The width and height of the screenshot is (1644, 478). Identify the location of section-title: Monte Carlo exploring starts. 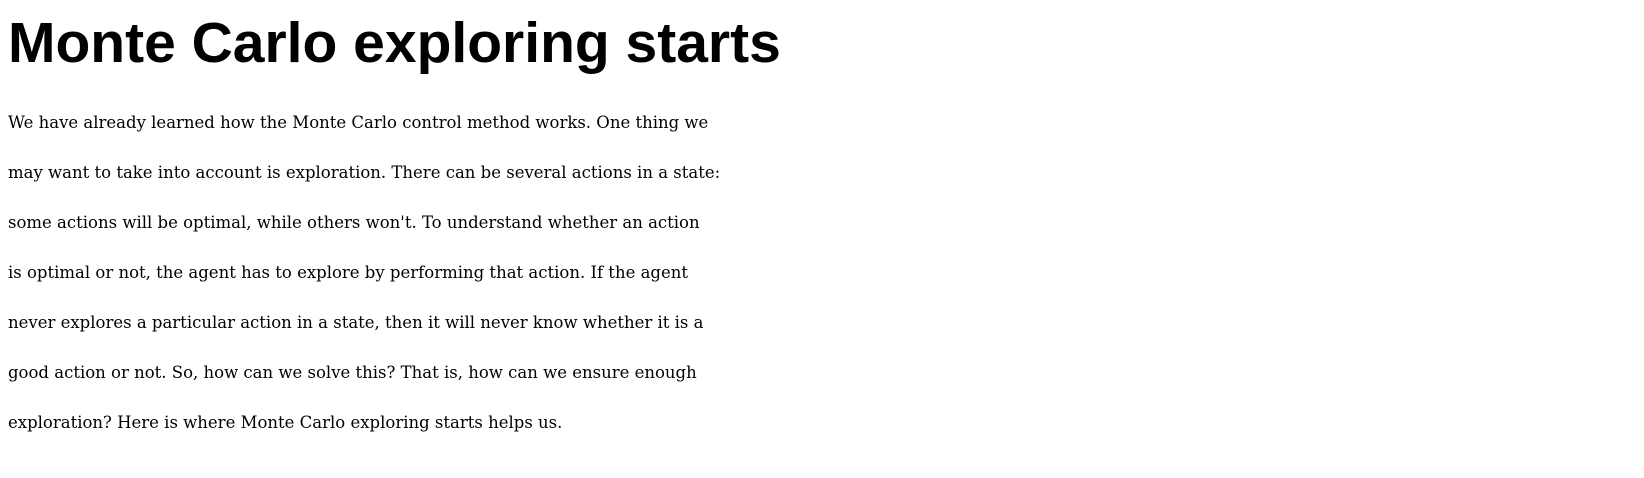
(394, 43).